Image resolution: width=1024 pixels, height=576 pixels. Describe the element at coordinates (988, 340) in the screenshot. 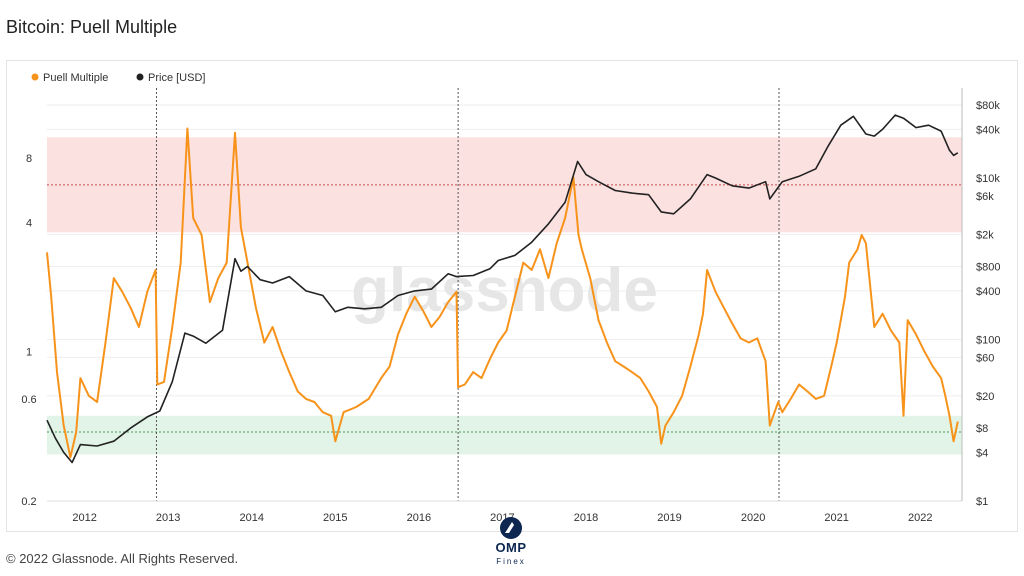

I see `y-right-tick-label: $100` at that location.